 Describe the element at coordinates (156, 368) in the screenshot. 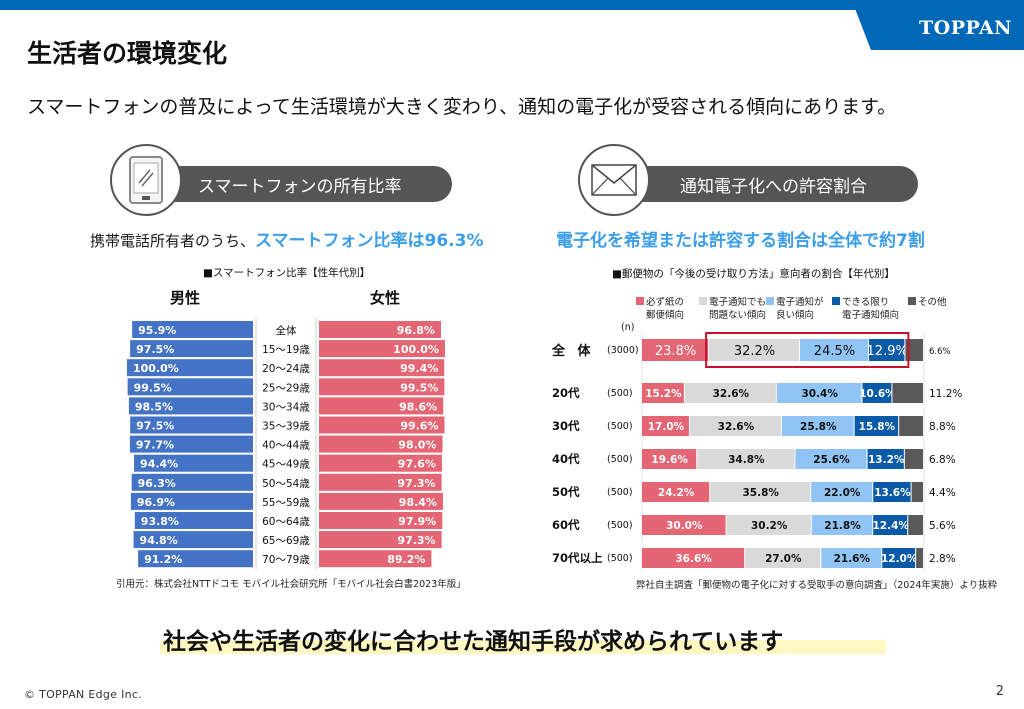

I see `male-bar-label: 100.0%` at that location.